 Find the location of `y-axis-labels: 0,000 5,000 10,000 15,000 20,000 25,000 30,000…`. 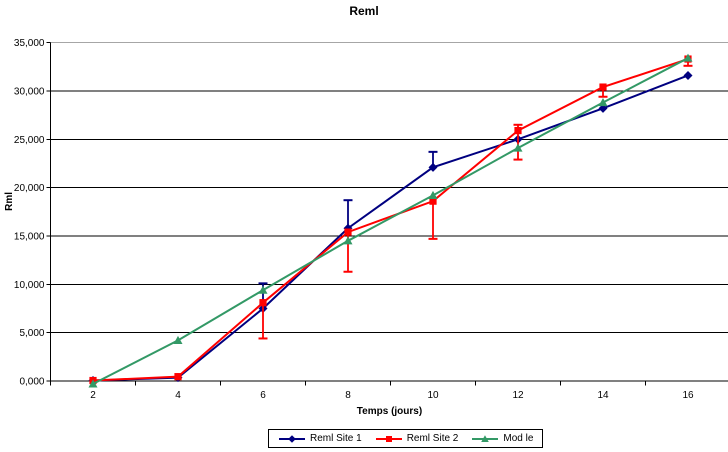

y-axis-labels: 0,000 5,000 10,000 15,000 20,000 25,000 30,000… is located at coordinates (29, 212).